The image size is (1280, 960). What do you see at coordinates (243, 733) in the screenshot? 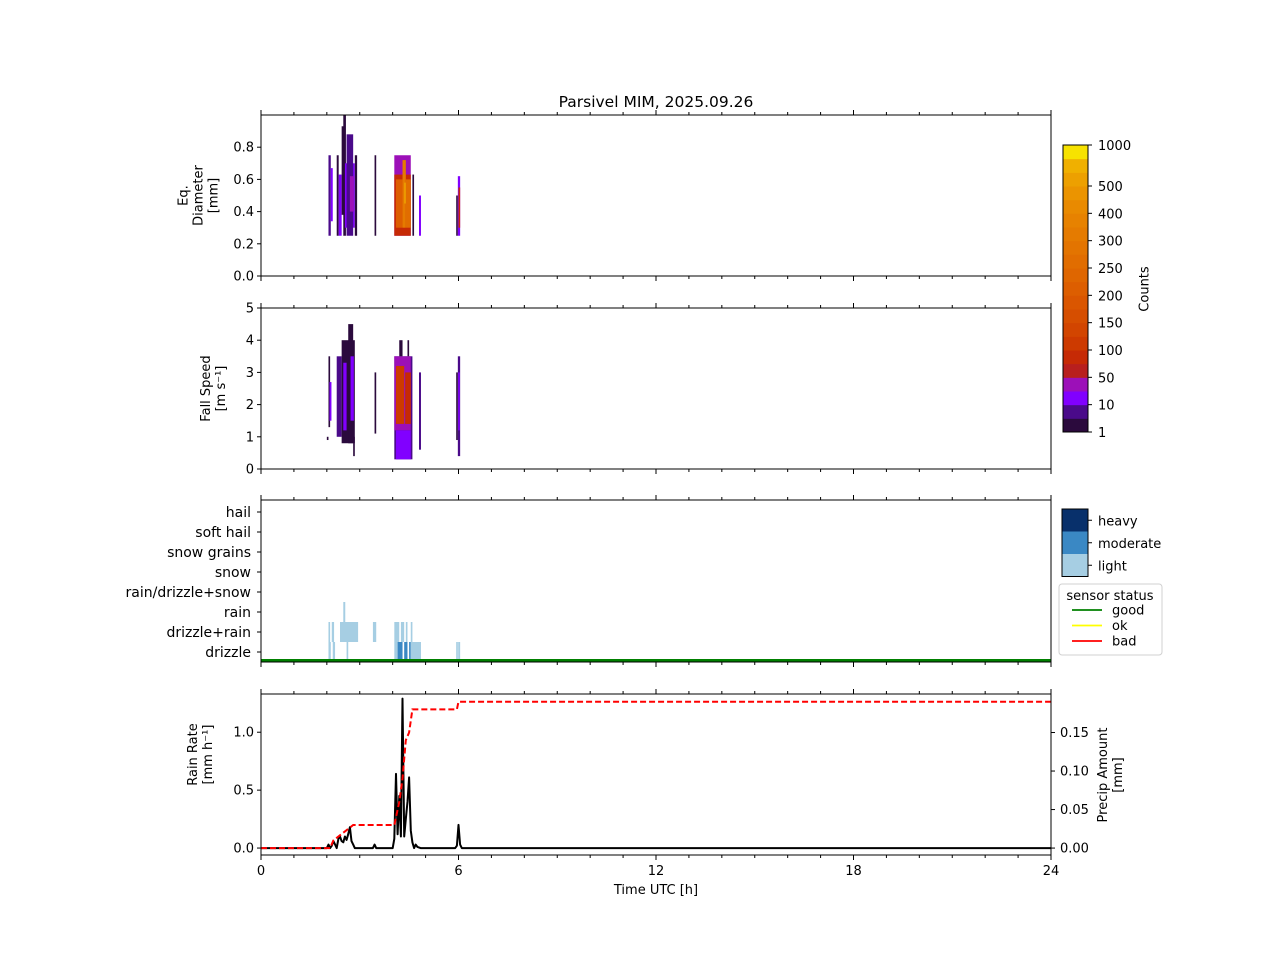
I see `y-tick-label: 1.0` at bounding box center [243, 733].